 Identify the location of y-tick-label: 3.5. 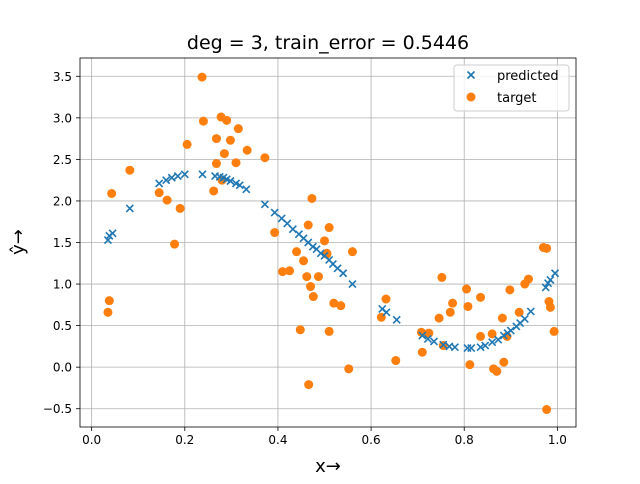
(62, 77).